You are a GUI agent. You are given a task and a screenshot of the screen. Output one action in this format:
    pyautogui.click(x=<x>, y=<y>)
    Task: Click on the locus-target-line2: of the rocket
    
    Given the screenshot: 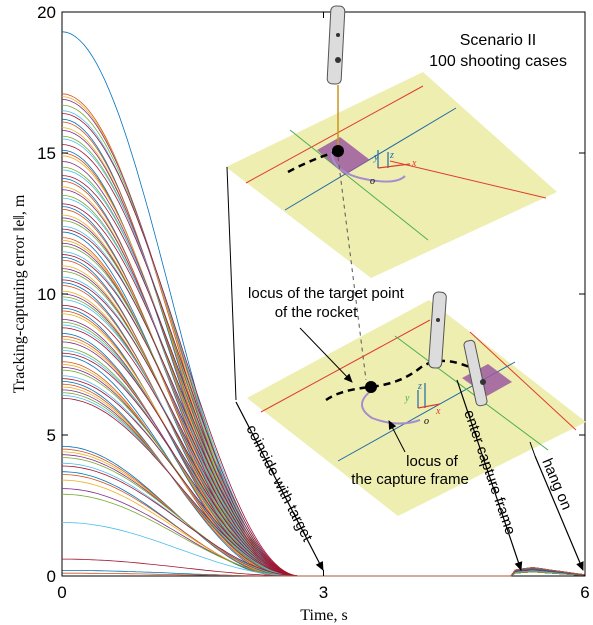 What is the action you would take?
    pyautogui.click(x=316, y=312)
    